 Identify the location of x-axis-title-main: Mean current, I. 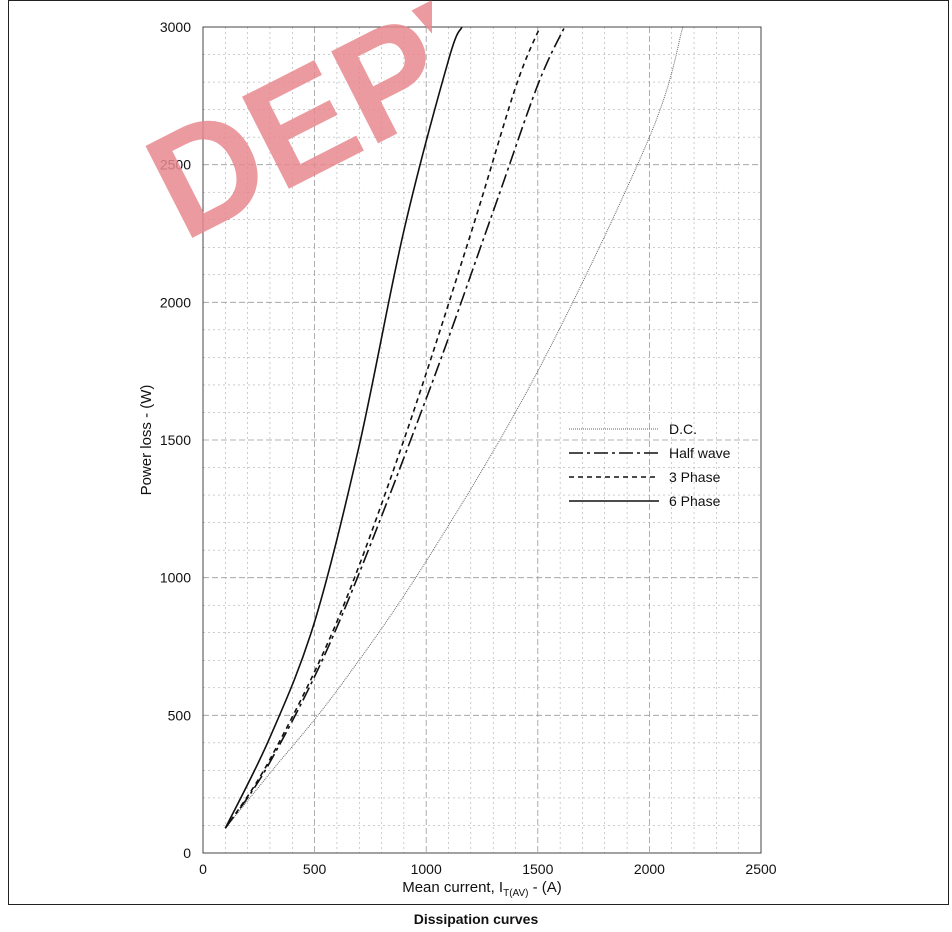
(452, 887).